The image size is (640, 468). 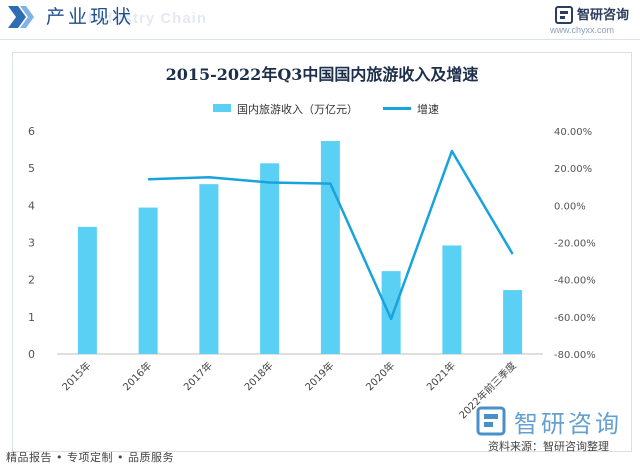 I want to click on y-right-tick-label: 0.00%, so click(x=570, y=206).